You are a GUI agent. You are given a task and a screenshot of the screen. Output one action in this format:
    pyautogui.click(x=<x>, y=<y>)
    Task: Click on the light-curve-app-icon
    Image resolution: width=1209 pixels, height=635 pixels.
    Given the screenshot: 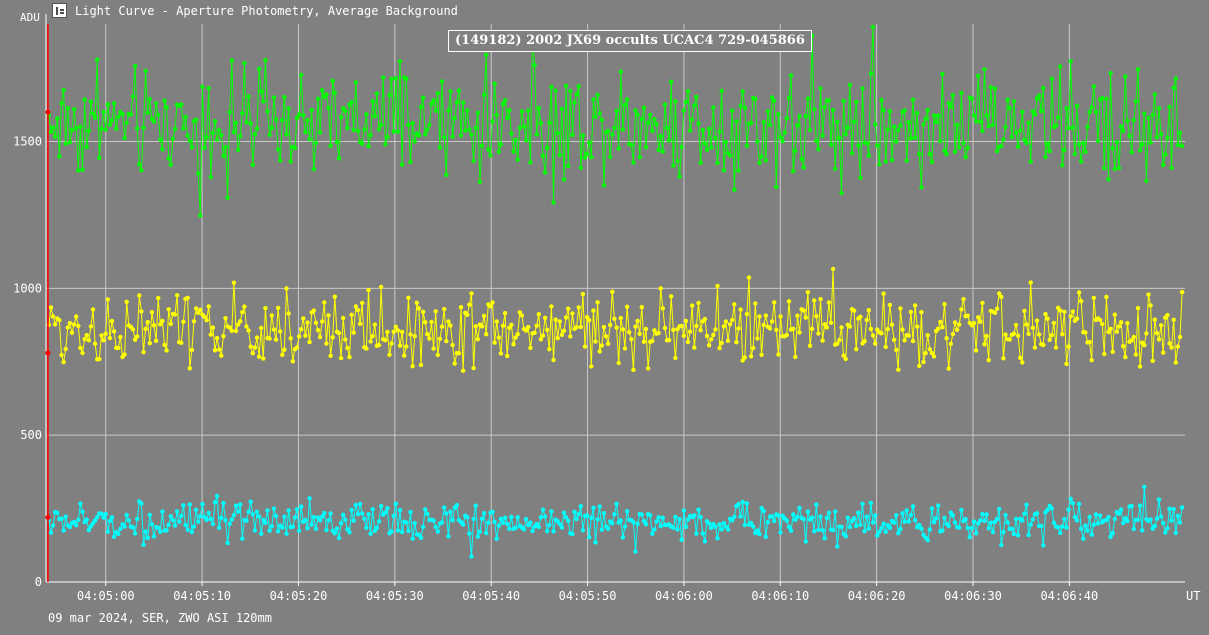 What is the action you would take?
    pyautogui.click(x=59, y=10)
    